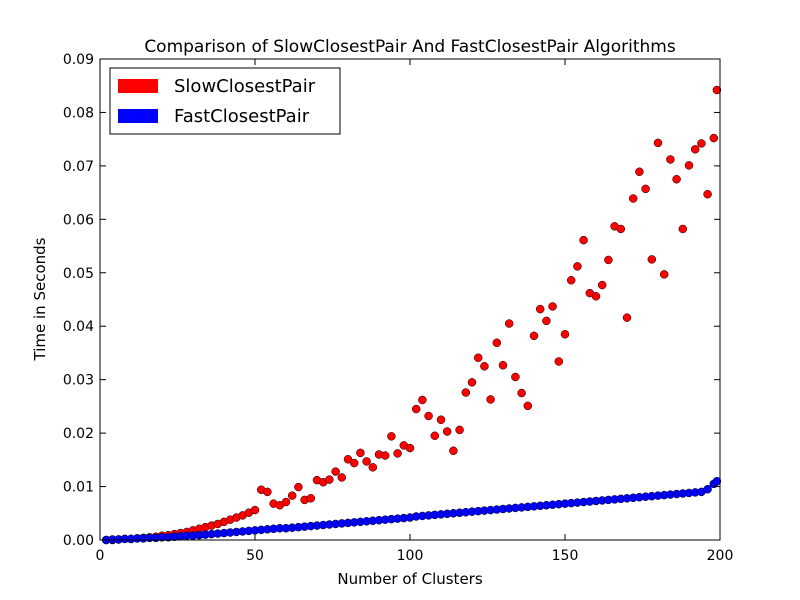 The width and height of the screenshot is (800, 600). Describe the element at coordinates (78, 220) in the screenshot. I see `y-tick-label-6: 0.06` at that location.